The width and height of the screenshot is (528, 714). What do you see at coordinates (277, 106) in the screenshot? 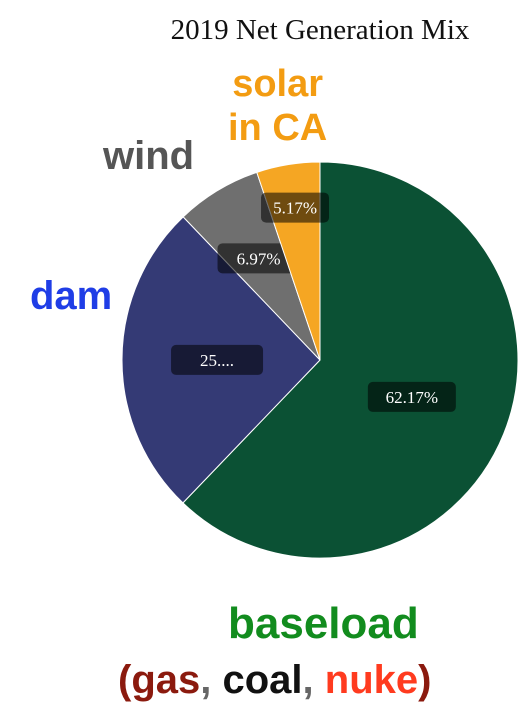
I see `solar-callout: solar in CA` at bounding box center [277, 106].